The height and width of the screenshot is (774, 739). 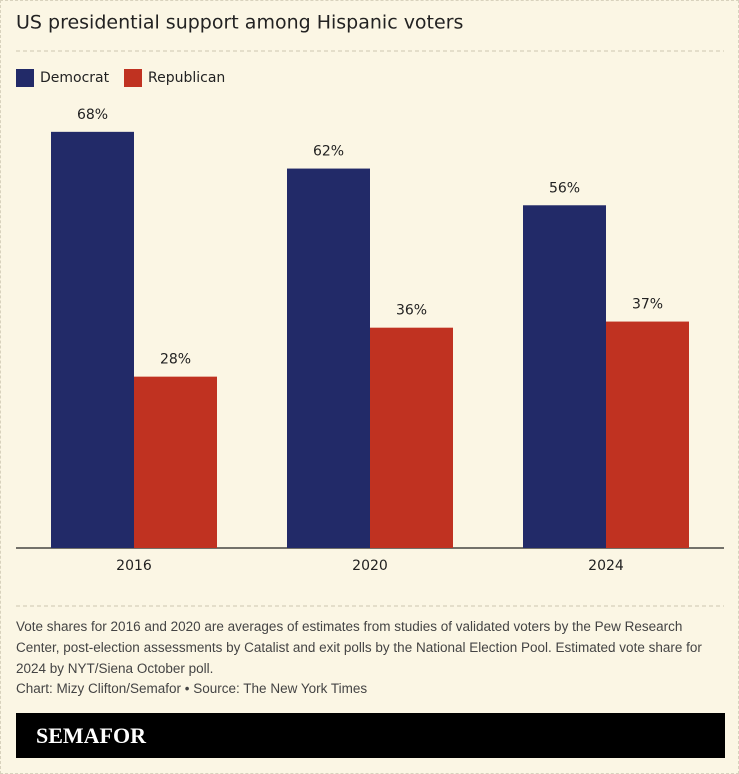 What do you see at coordinates (370, 735) in the screenshot?
I see `brand: SEMAFOR` at bounding box center [370, 735].